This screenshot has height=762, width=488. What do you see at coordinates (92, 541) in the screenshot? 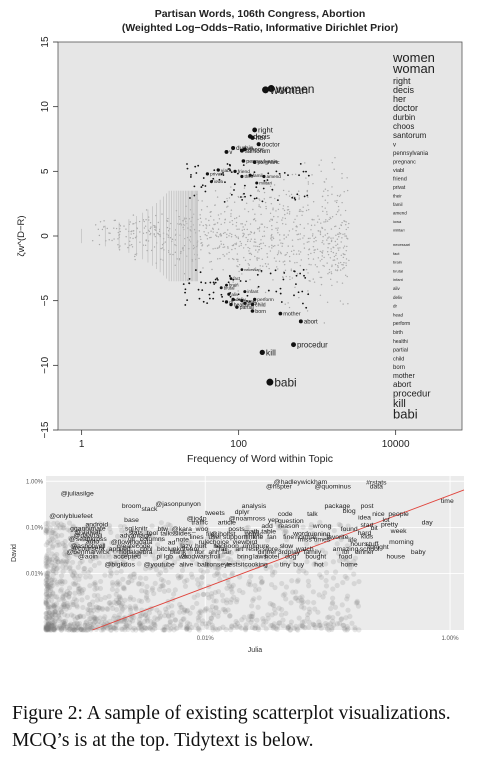
I see `word-label: auto` at bounding box center [92, 541].